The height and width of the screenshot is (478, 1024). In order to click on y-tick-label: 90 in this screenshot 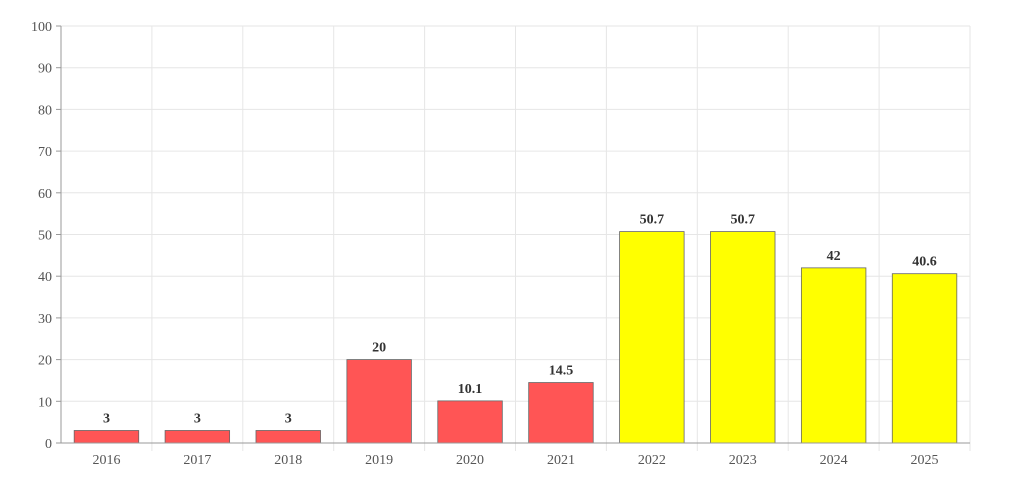, I will do `click(45, 69)`.